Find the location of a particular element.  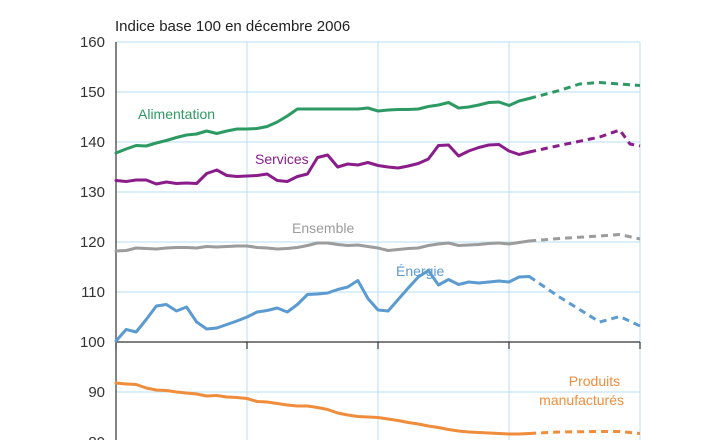

series-projection-energie is located at coordinates (584, 301).